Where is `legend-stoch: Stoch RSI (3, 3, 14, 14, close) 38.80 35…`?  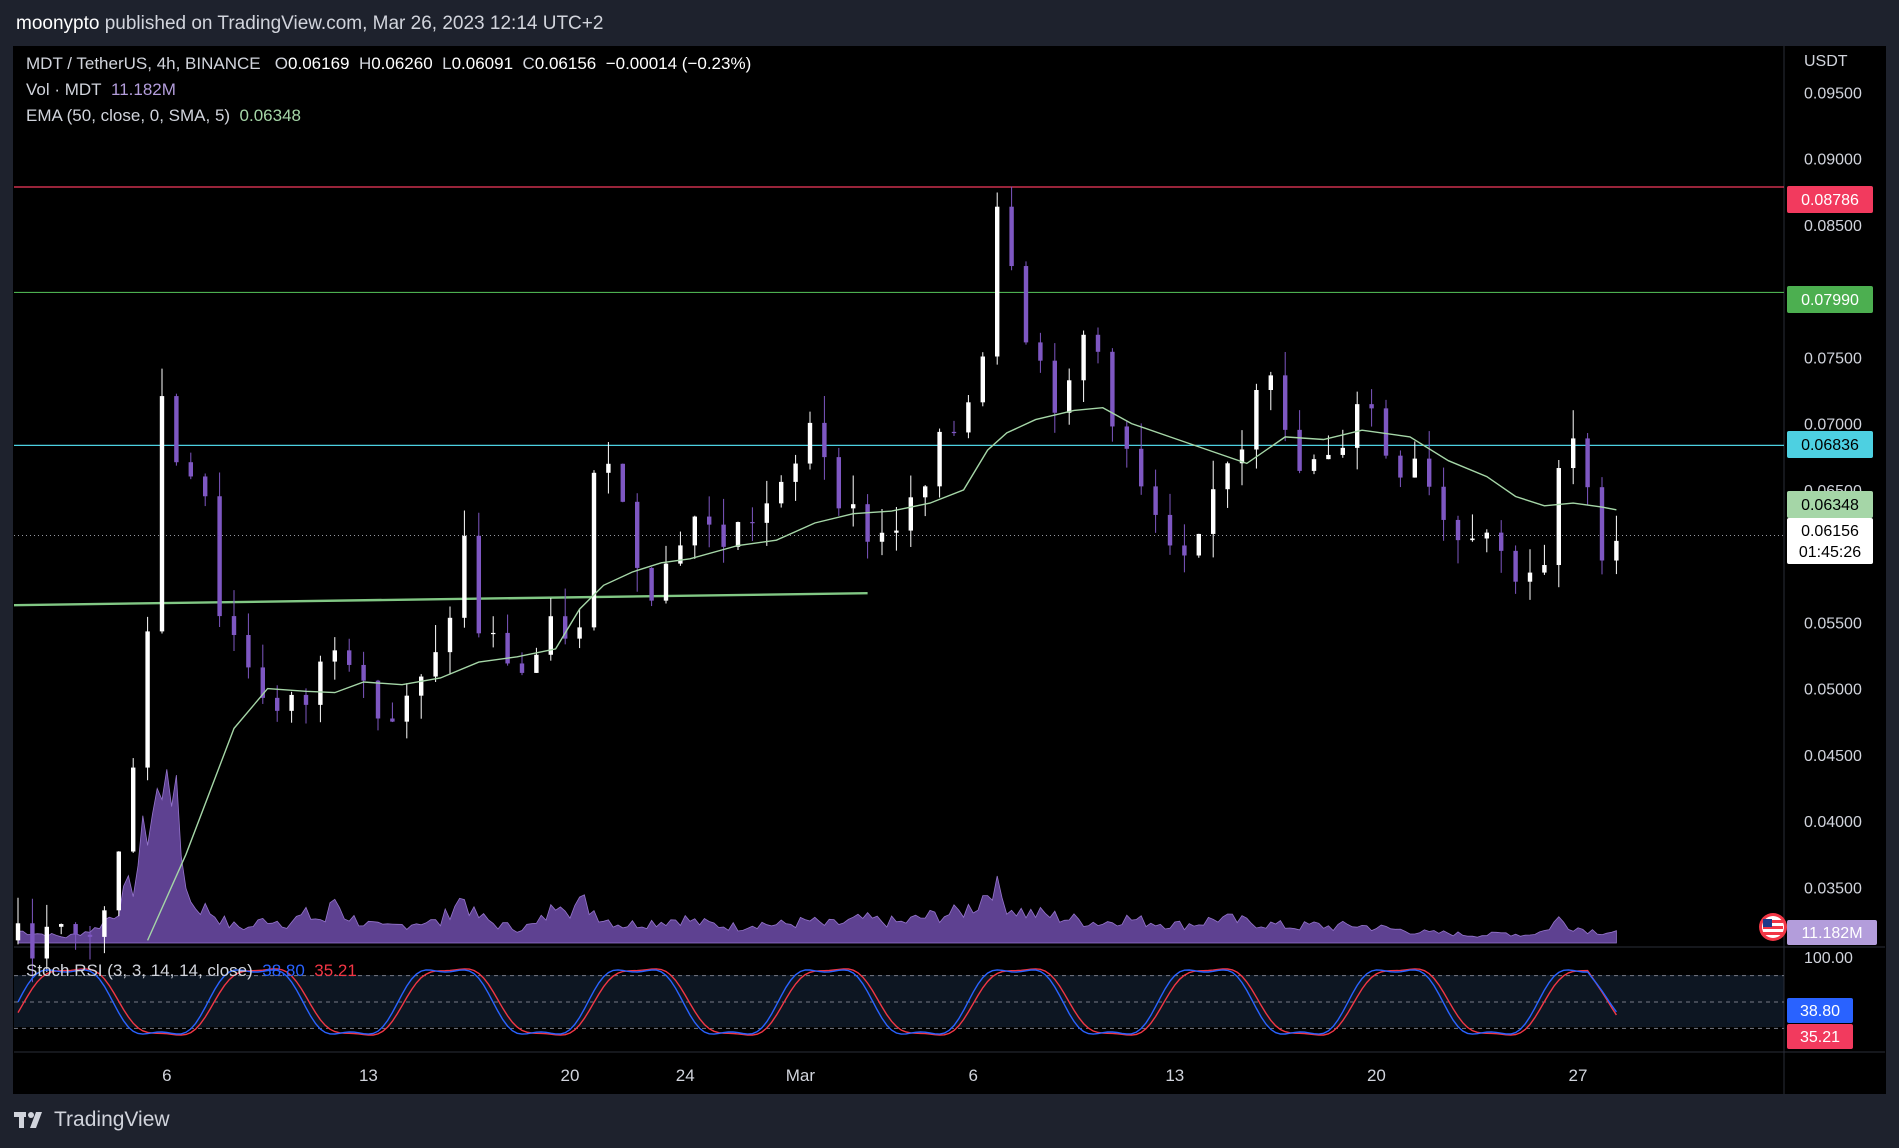
legend-stoch: Stoch RSI (3, 3, 14, 14, close) 38.80 35… is located at coordinates (191, 971).